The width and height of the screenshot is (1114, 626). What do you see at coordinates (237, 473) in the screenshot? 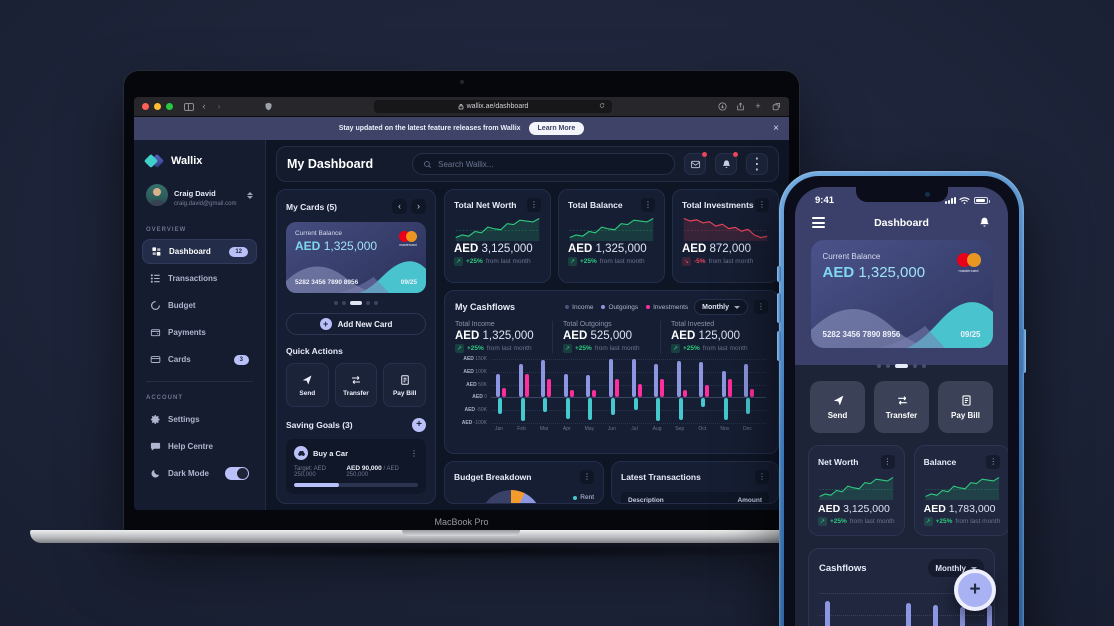
I see `dark-mode-toggle` at bounding box center [237, 473].